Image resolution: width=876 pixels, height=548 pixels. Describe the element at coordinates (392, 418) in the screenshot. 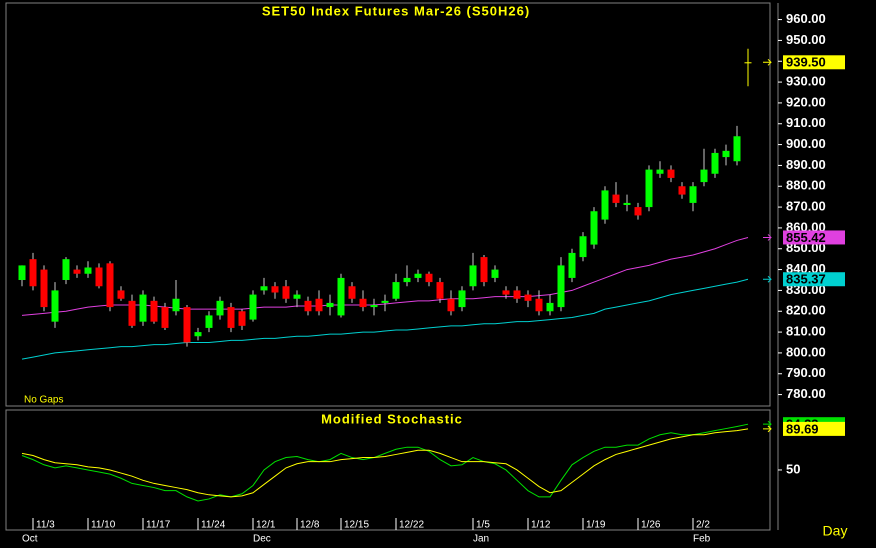

I see `stochastic-title: Modified Stochastic` at that location.